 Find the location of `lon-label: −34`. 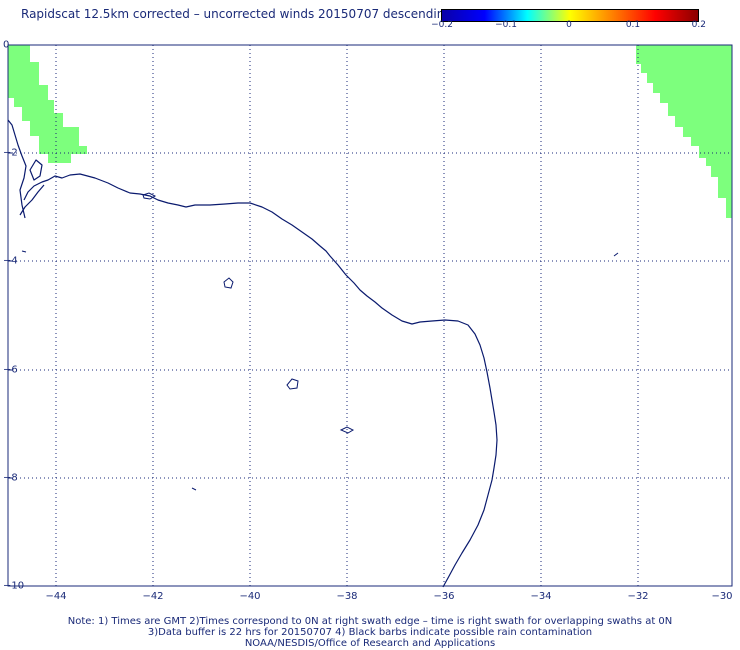

lon-label: −34 is located at coordinates (541, 596).